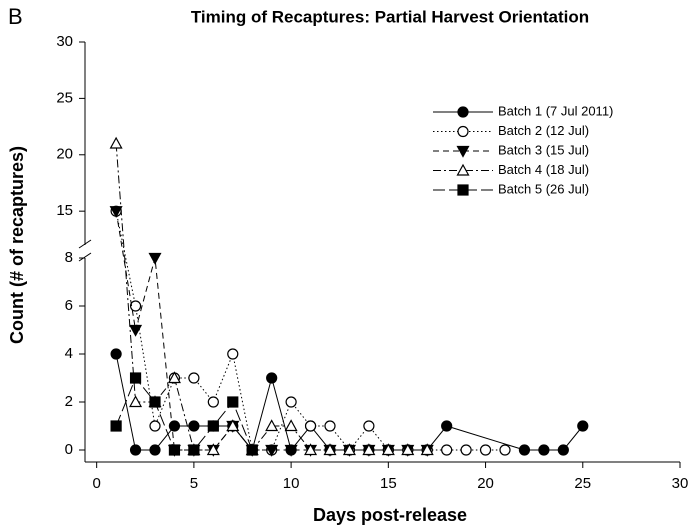 This screenshot has width=689, height=531. What do you see at coordinates (582, 483) in the screenshot?
I see `x-tick-label: 25` at bounding box center [582, 483].